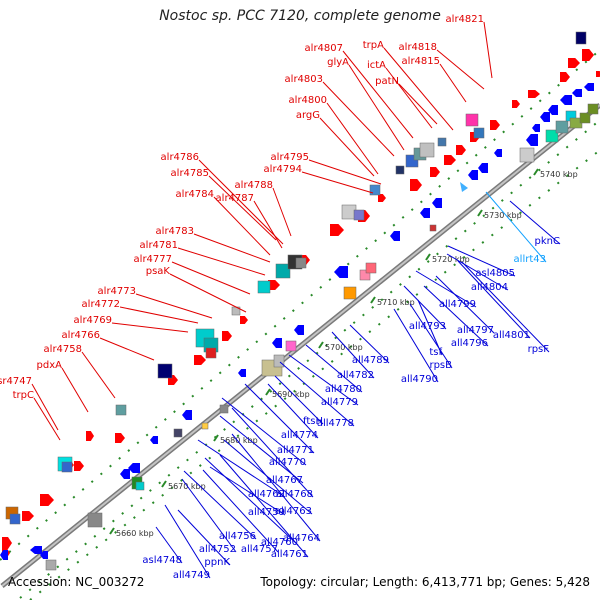 This screenshot has height=604, width=600. I want to click on gene-label-psak: psaK, so click(158, 271).